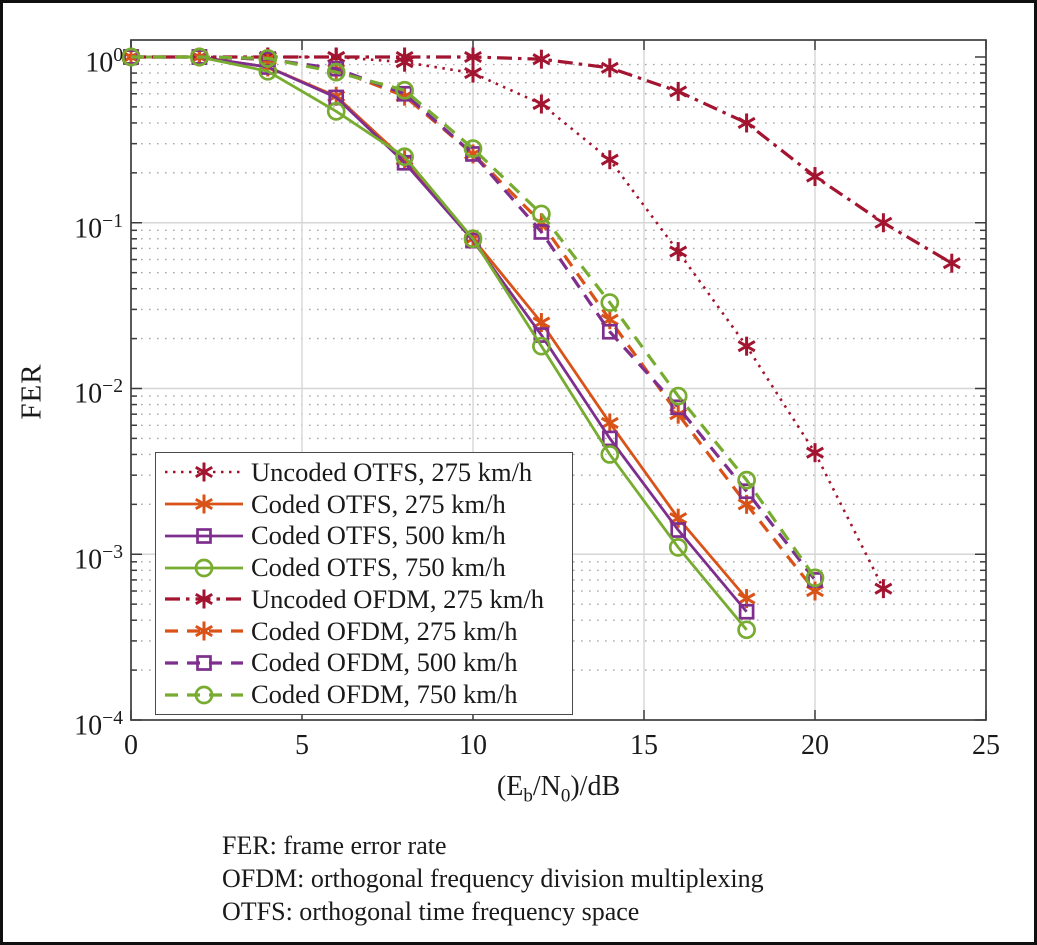  I want to click on y-tick-label-1e-2: 10⁻², so click(98, 393).